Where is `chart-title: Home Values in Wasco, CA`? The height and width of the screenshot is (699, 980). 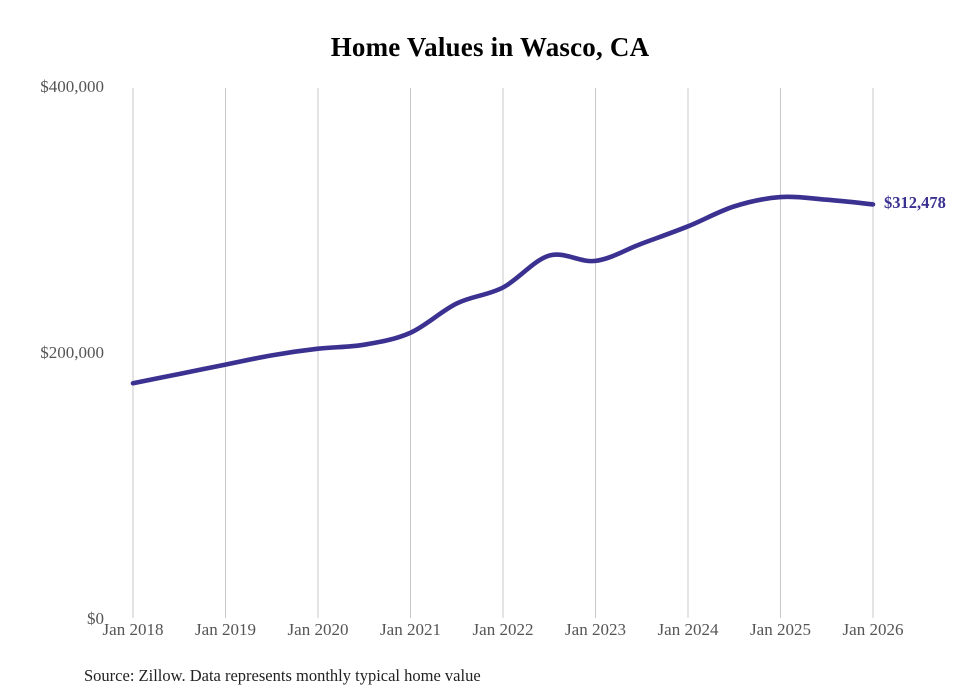
chart-title: Home Values in Wasco, CA is located at coordinates (490, 47).